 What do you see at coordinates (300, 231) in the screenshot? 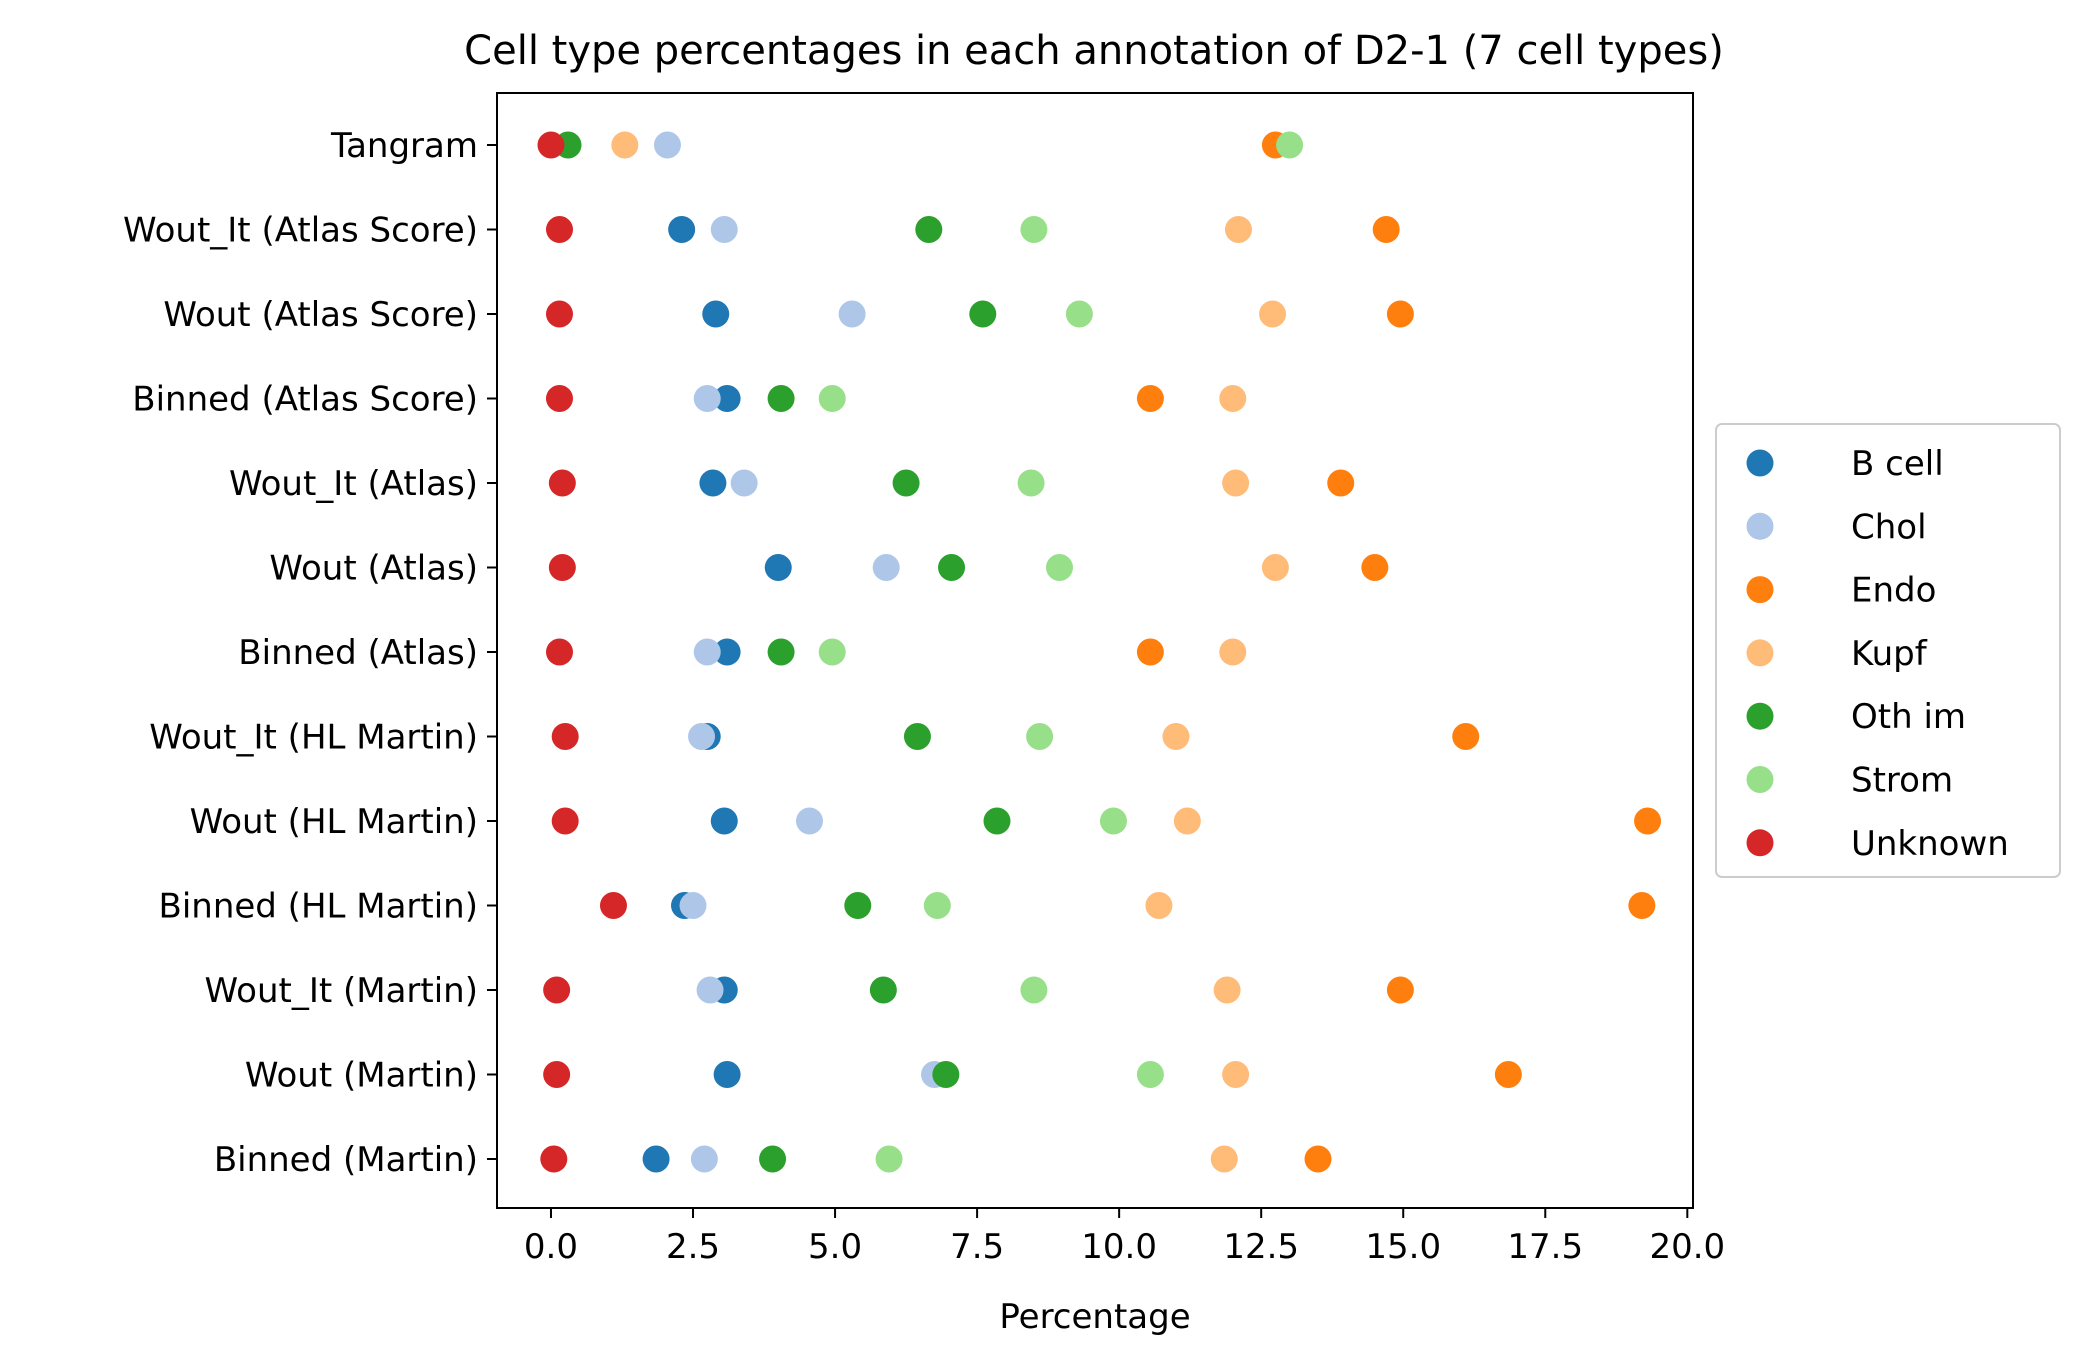
I see `y-tick-label: Wout_It (Atlas Score)` at bounding box center [300, 231].